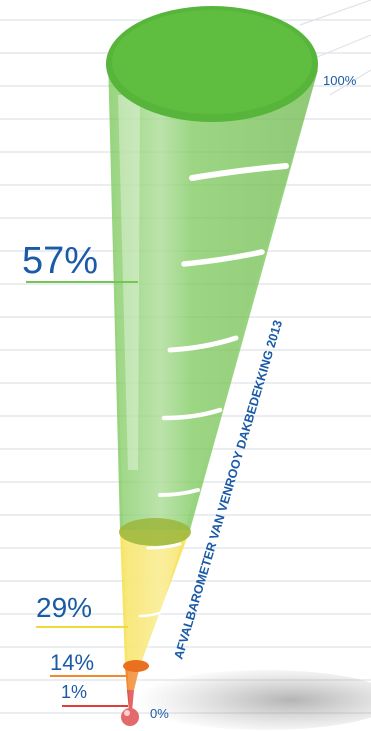  I want to click on gauge-bulb, so click(130, 717).